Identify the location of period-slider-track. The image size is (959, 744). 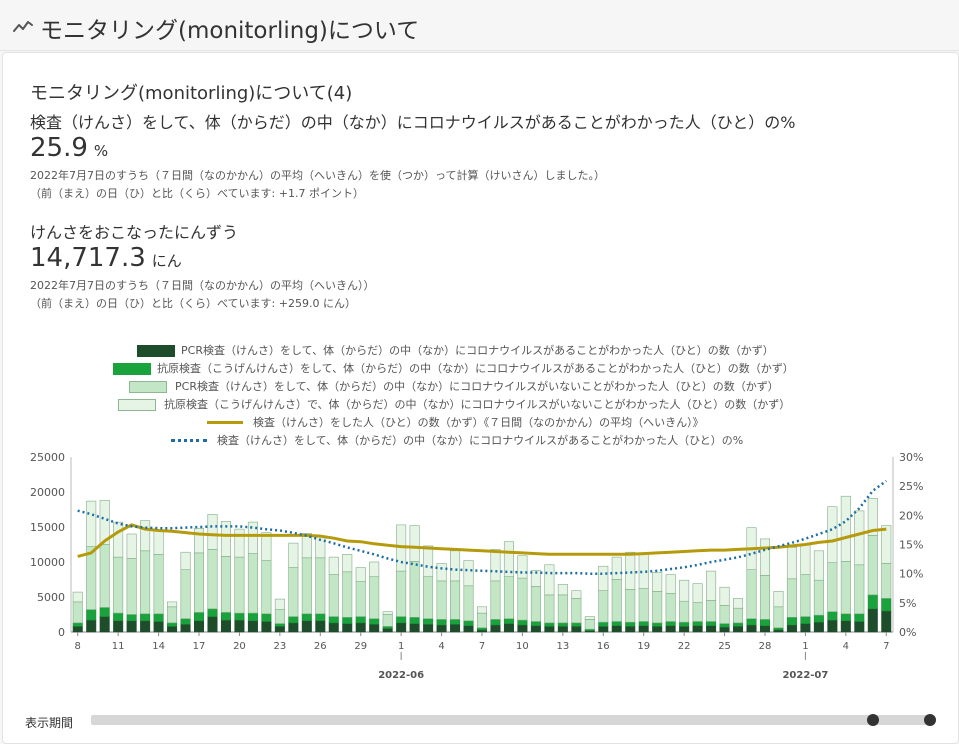
(512, 720).